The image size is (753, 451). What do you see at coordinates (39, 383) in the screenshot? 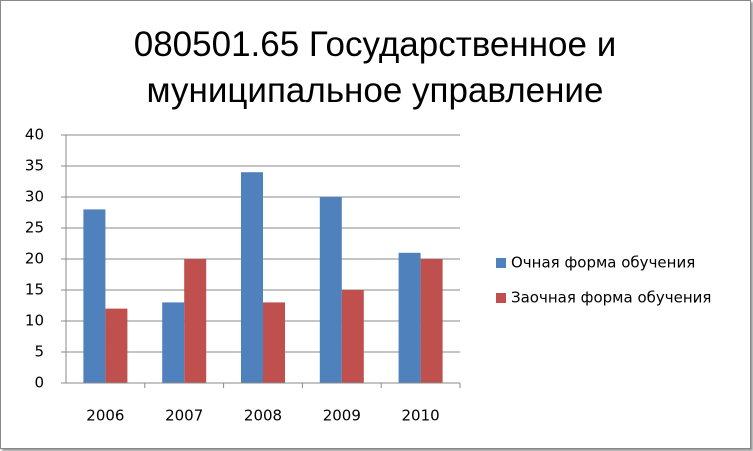
I see `y-tick-label: 0` at bounding box center [39, 383].